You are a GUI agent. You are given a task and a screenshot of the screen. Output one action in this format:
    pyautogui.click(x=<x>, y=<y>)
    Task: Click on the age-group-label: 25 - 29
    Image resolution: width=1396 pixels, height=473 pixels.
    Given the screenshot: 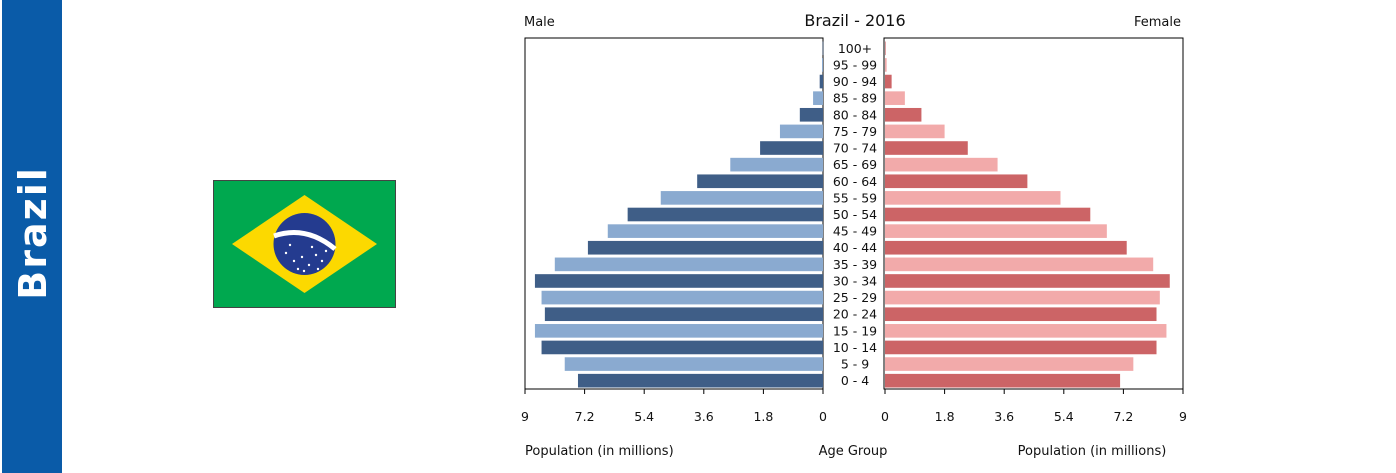 What is the action you would take?
    pyautogui.click(x=855, y=297)
    